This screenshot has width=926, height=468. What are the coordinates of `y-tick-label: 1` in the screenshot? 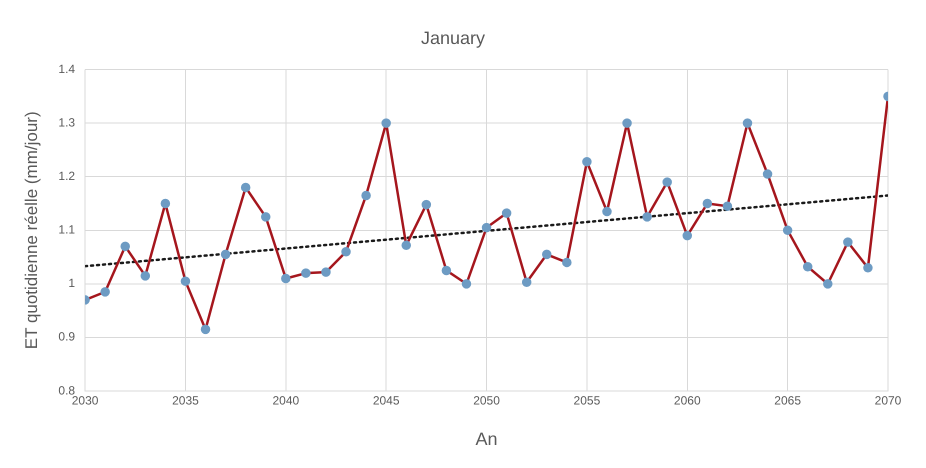 It's located at (72, 283).